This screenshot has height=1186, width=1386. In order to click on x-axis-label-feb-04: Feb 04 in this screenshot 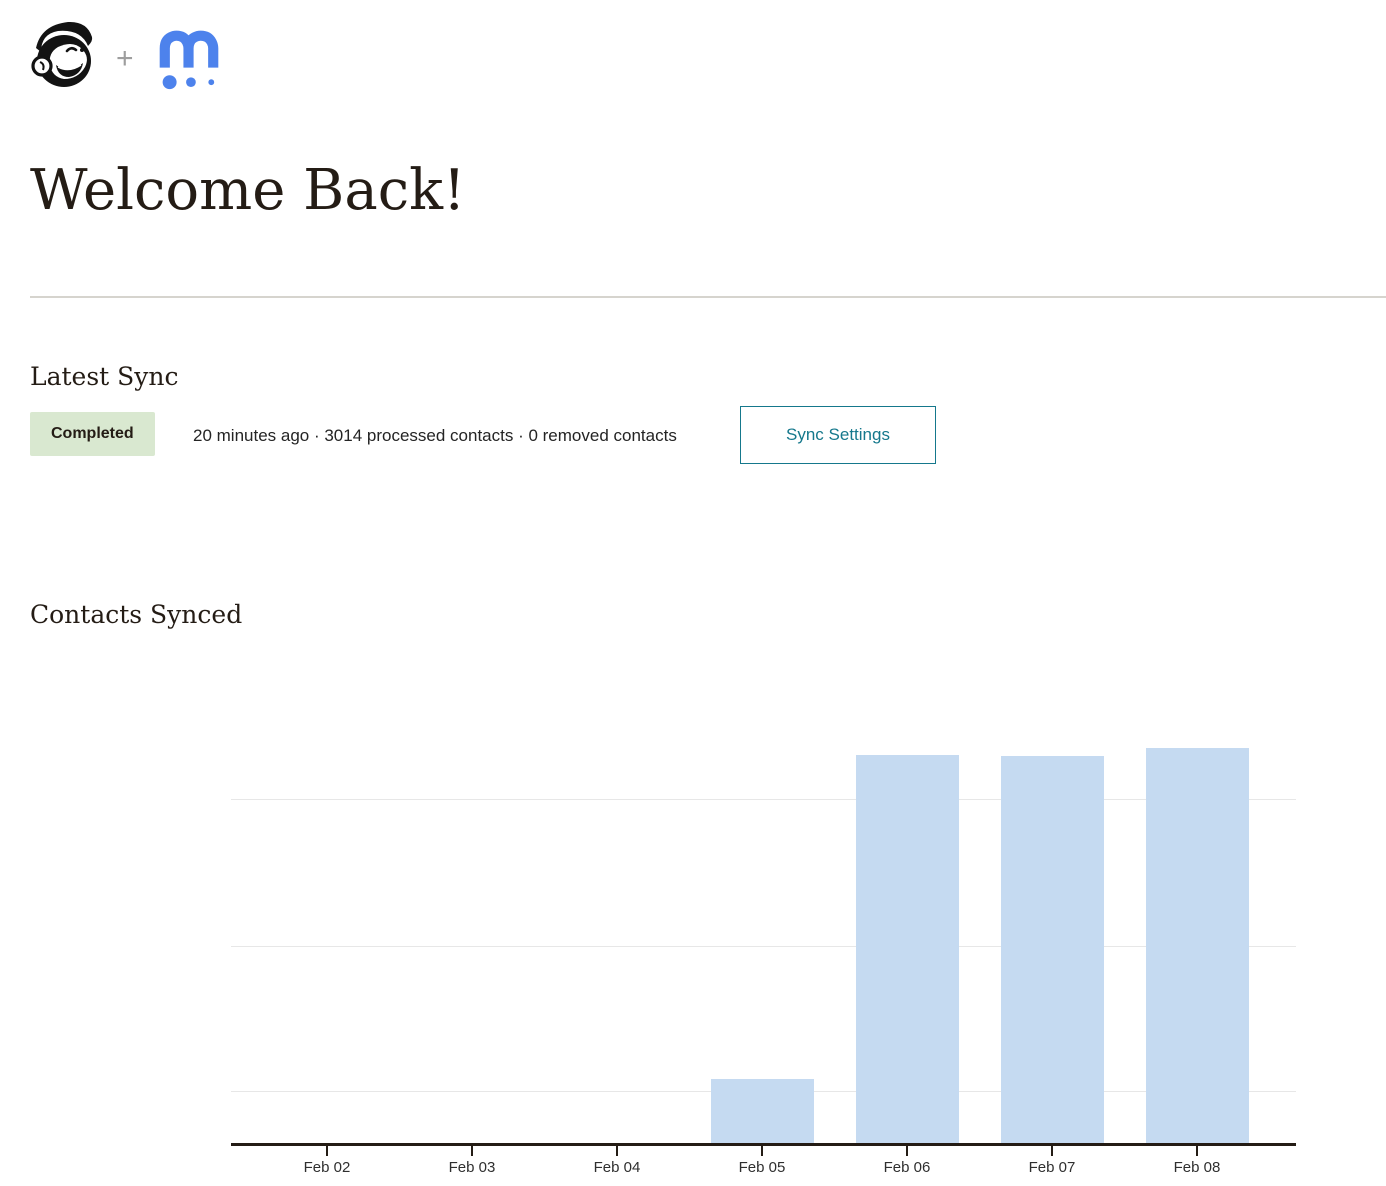, I will do `click(617, 1167)`.